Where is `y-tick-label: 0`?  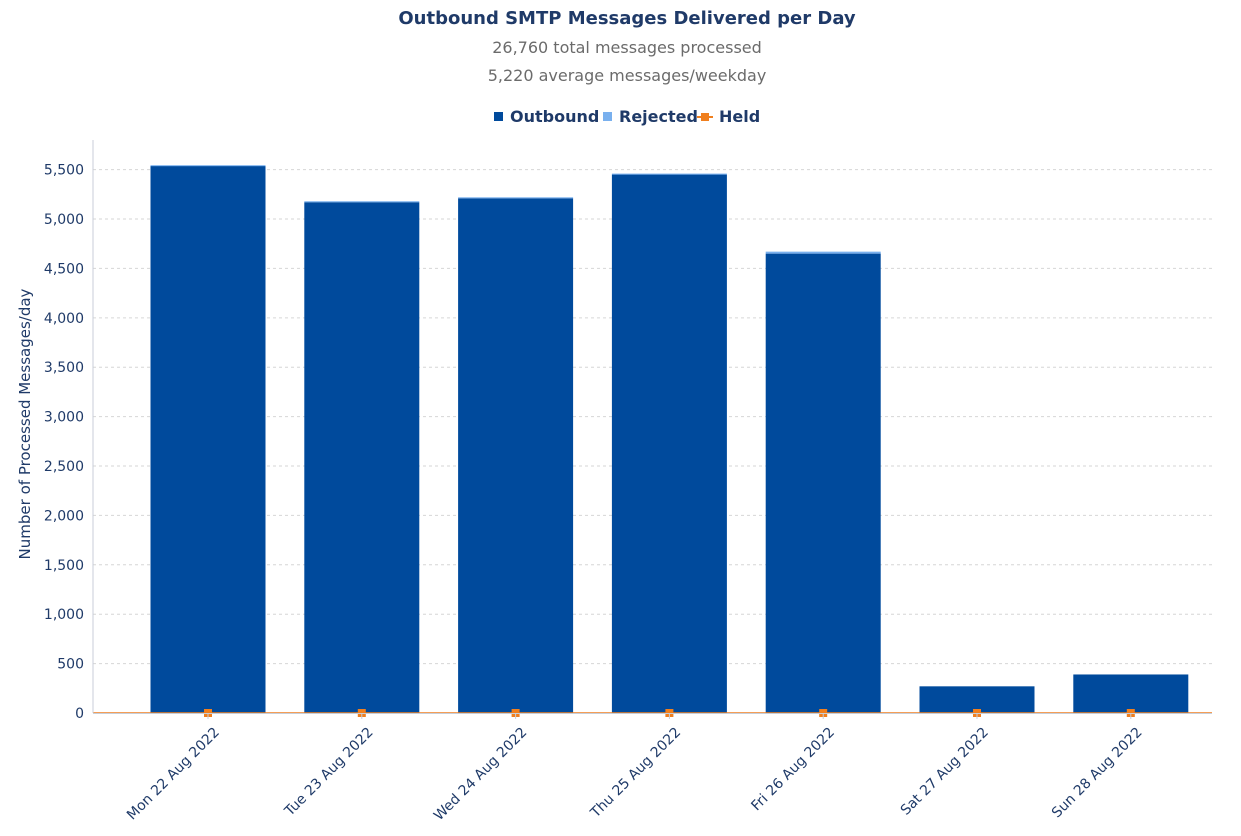 y-tick-label: 0 is located at coordinates (79, 714).